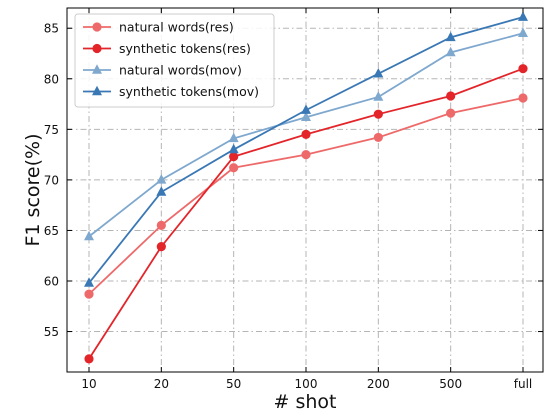 This screenshot has width=557, height=415. Describe the element at coordinates (306, 384) in the screenshot. I see `x-tick-label: 100` at that location.